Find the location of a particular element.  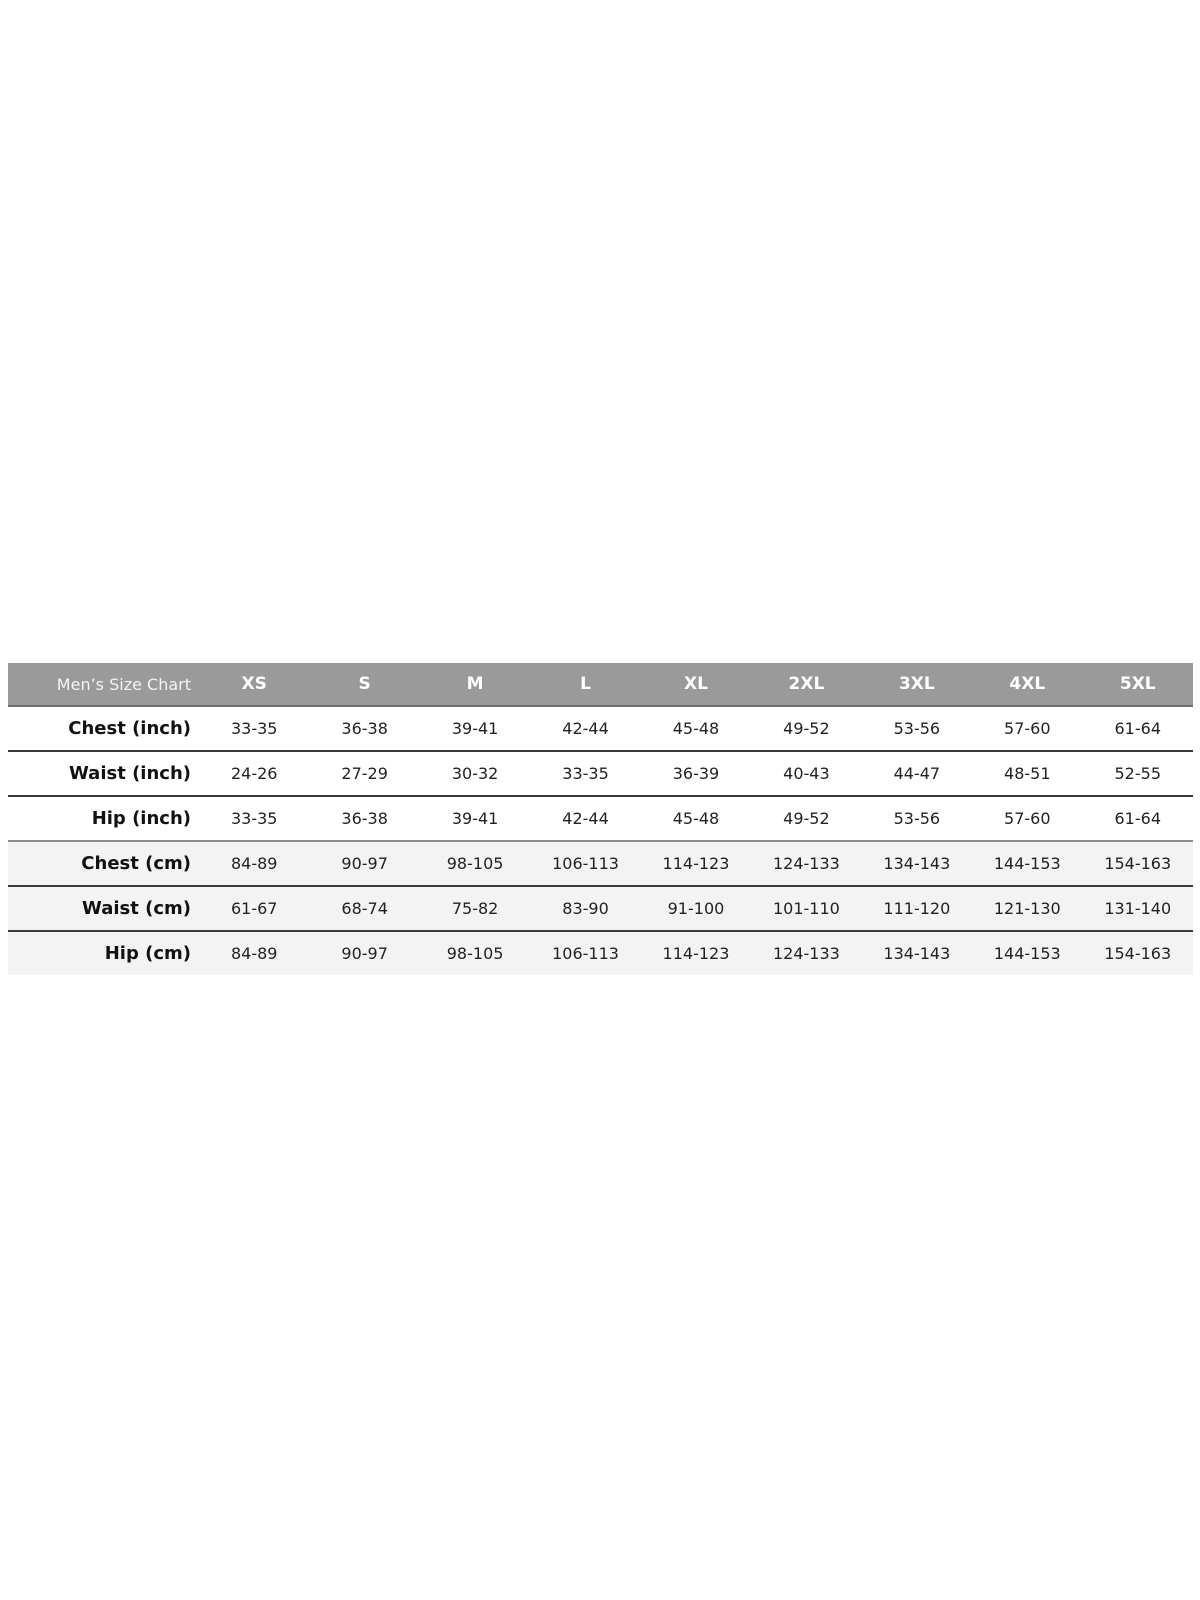

size-header-xl: XL is located at coordinates (696, 685).